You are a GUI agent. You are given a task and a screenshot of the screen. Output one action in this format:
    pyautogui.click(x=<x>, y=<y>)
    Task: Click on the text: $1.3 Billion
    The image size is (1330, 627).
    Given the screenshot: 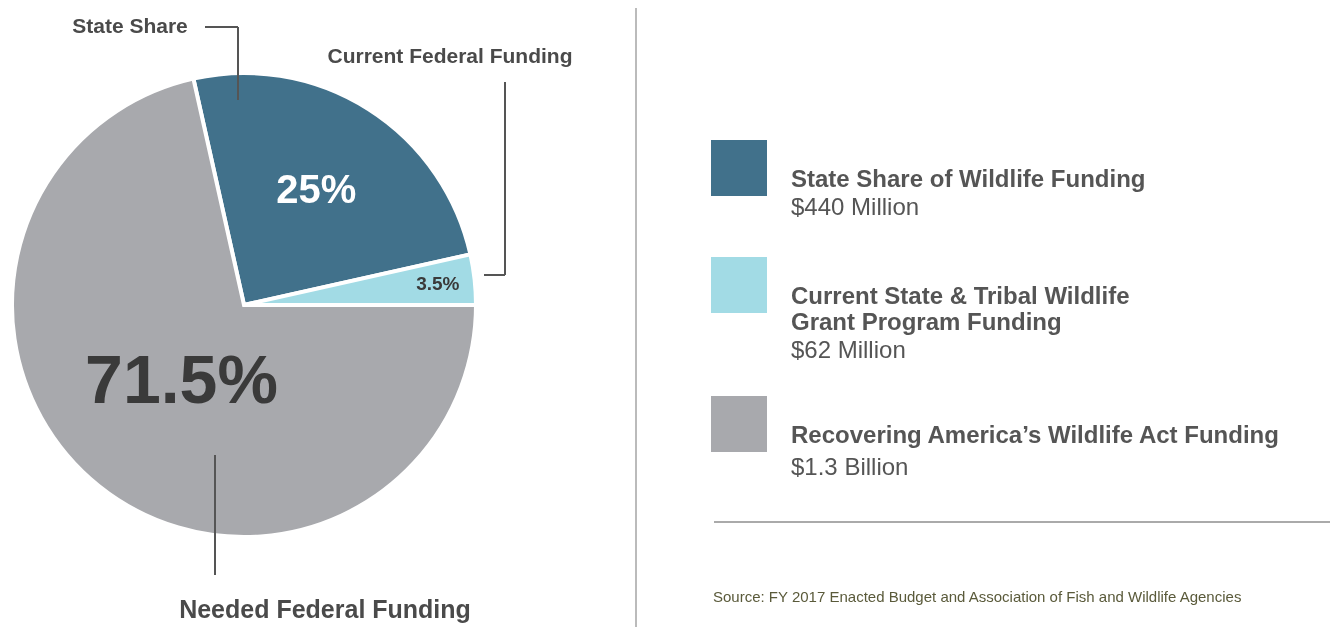 What is the action you would take?
    pyautogui.click(x=850, y=466)
    